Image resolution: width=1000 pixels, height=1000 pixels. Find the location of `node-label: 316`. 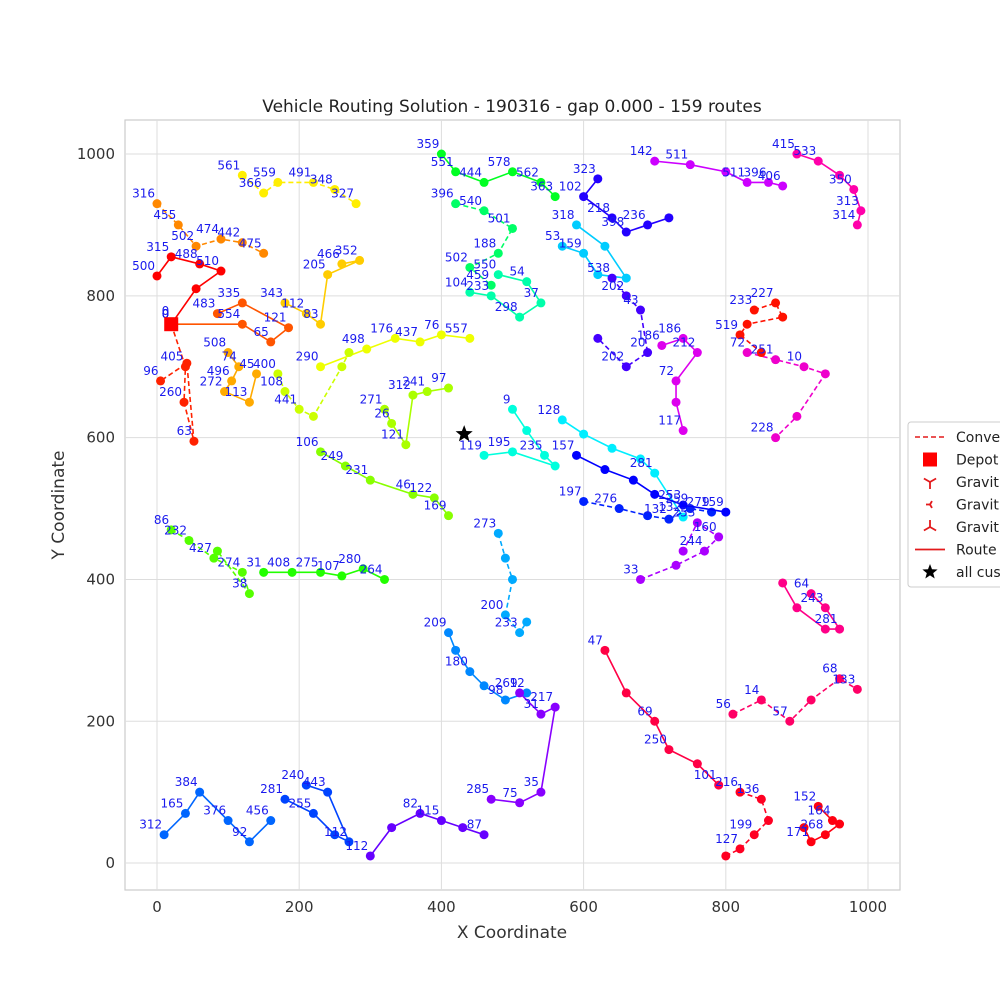

node-label: 316 is located at coordinates (143, 194).